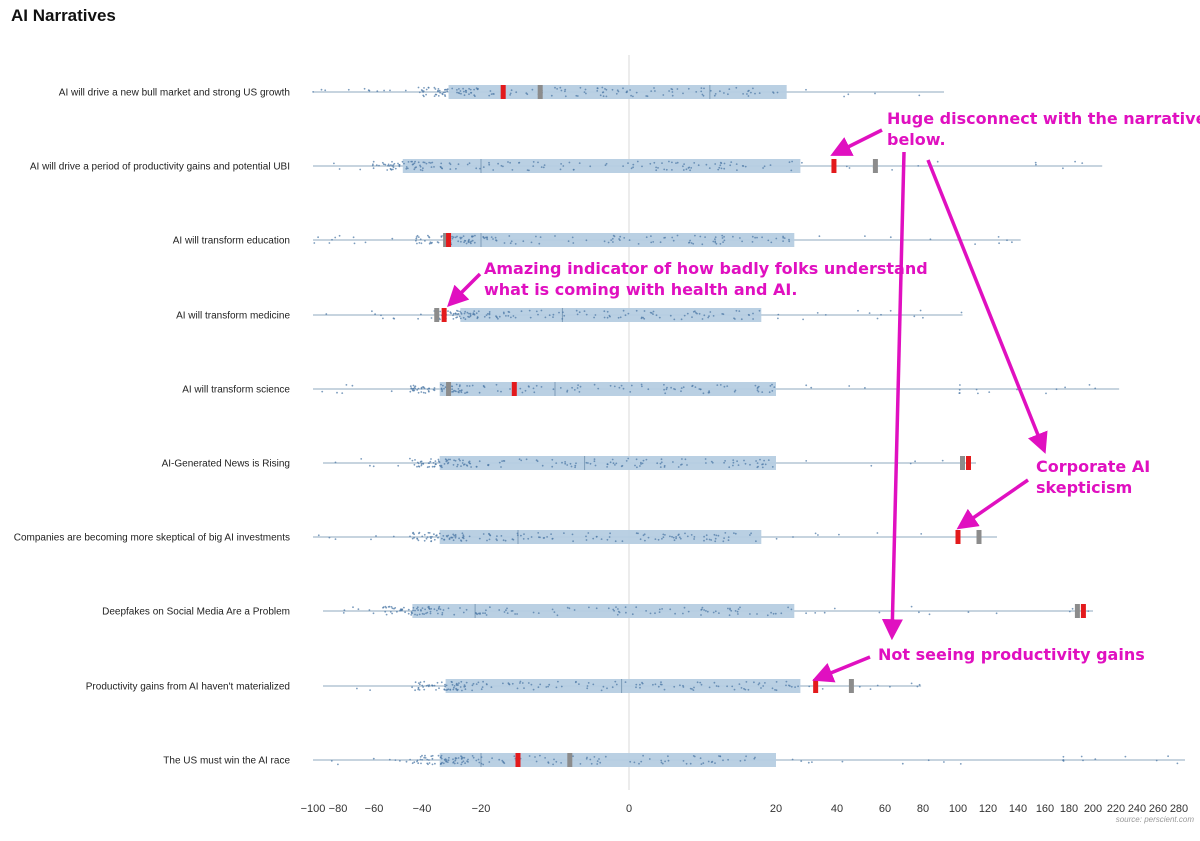  I want to click on x-tick-label: 240, so click(1137, 809).